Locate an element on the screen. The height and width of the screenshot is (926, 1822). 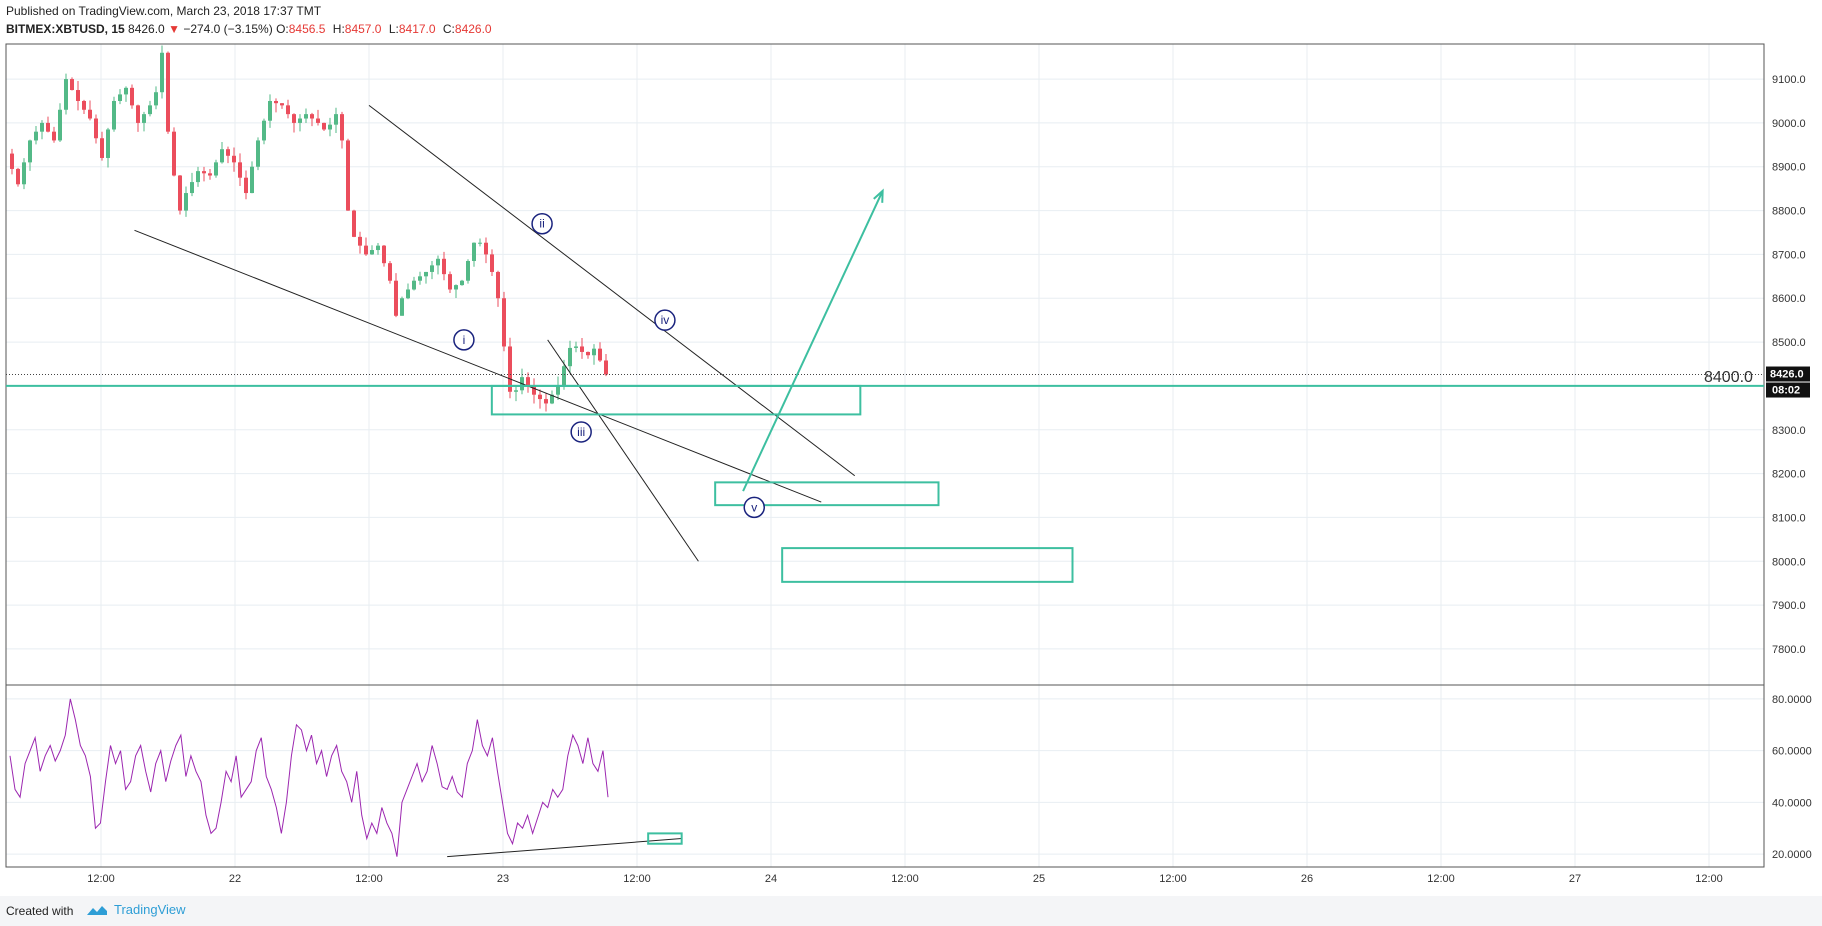
time-tick-label: 22 is located at coordinates (235, 879).